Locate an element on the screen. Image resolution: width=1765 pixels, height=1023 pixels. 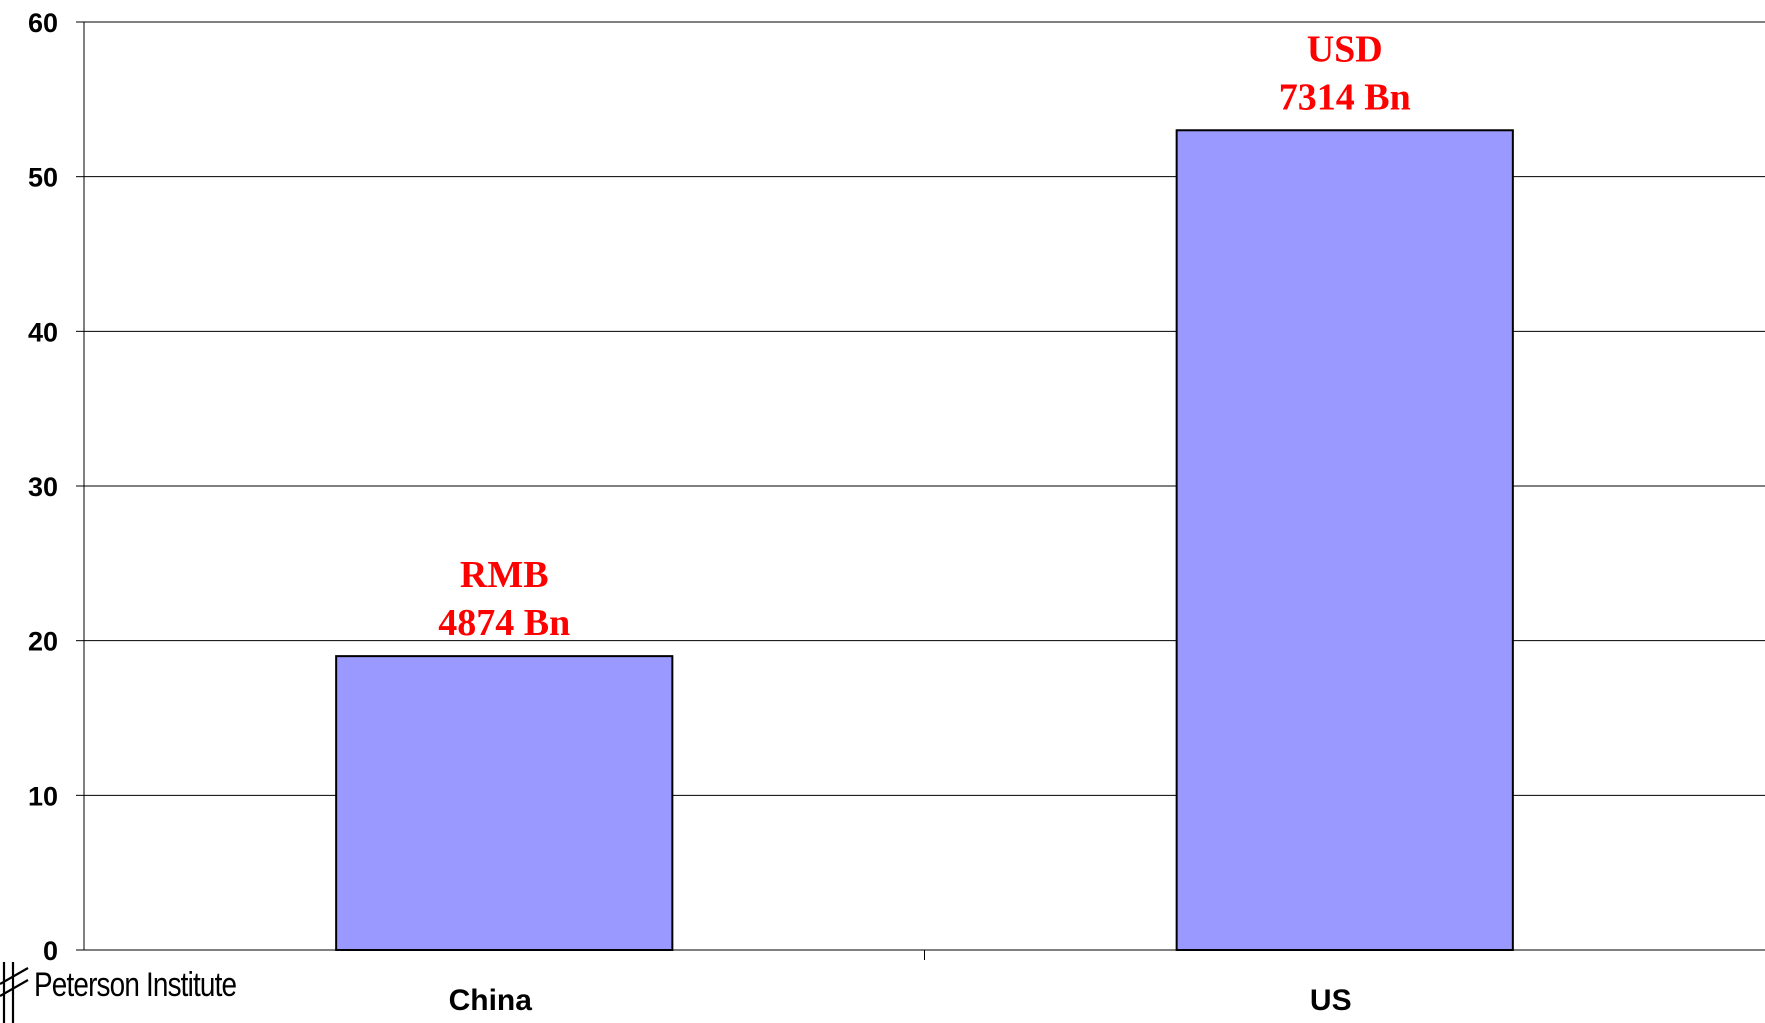
peterson-institute-logo-icon is located at coordinates (14, 992).